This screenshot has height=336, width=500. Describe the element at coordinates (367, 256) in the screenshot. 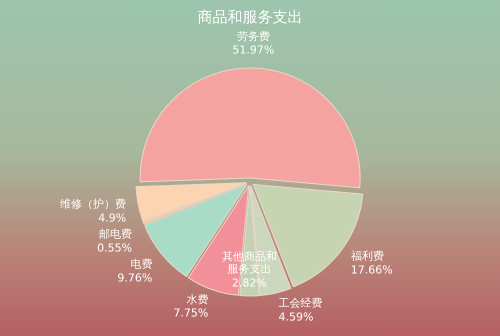

I see `slice-label: 福利费` at that location.